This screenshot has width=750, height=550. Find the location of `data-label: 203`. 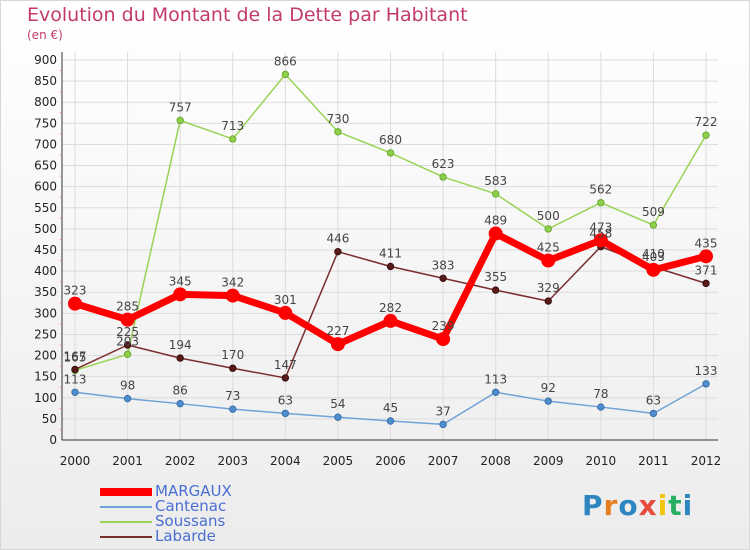

data-label: 203 is located at coordinates (127, 341).